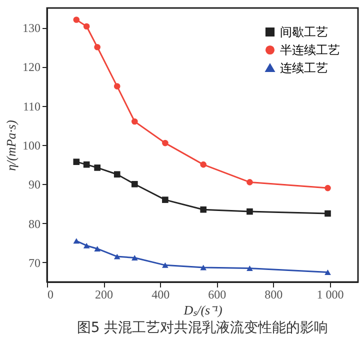  What do you see at coordinates (31, 145) in the screenshot?
I see `y-tick-label: 100` at bounding box center [31, 145].